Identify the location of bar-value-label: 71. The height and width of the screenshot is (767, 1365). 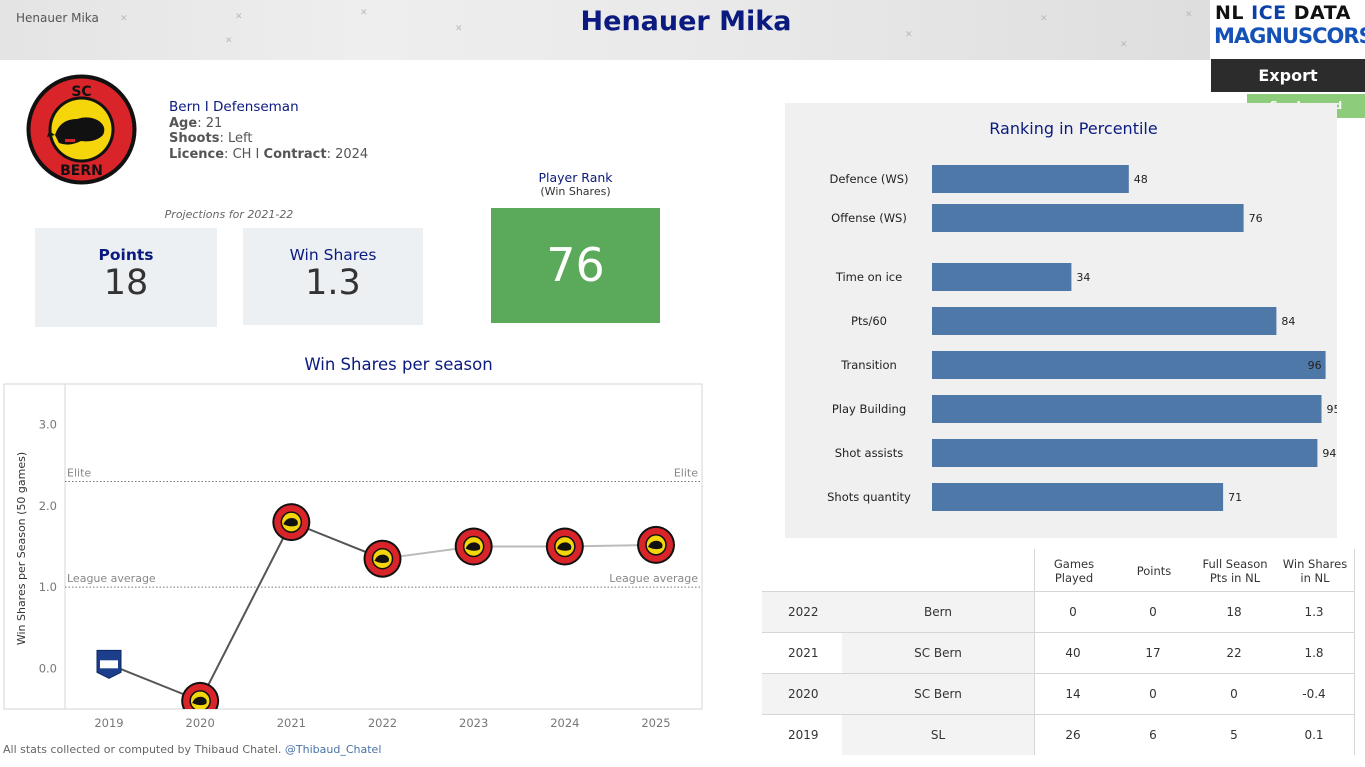
(1235, 497).